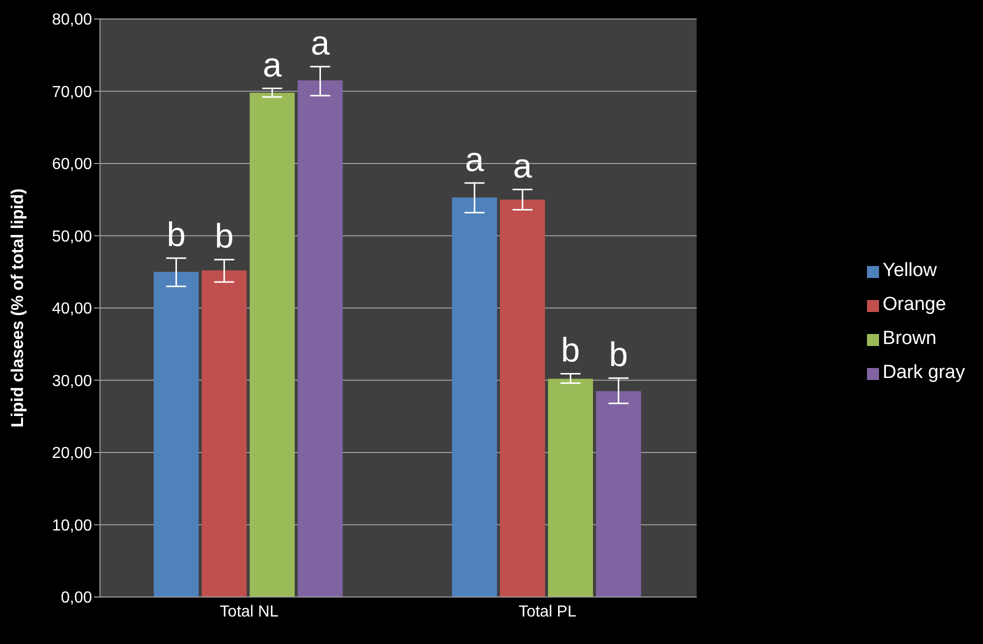  What do you see at coordinates (18, 308) in the screenshot?
I see `y-axis-title: Lipid clasees (% of total lipid)` at bounding box center [18, 308].